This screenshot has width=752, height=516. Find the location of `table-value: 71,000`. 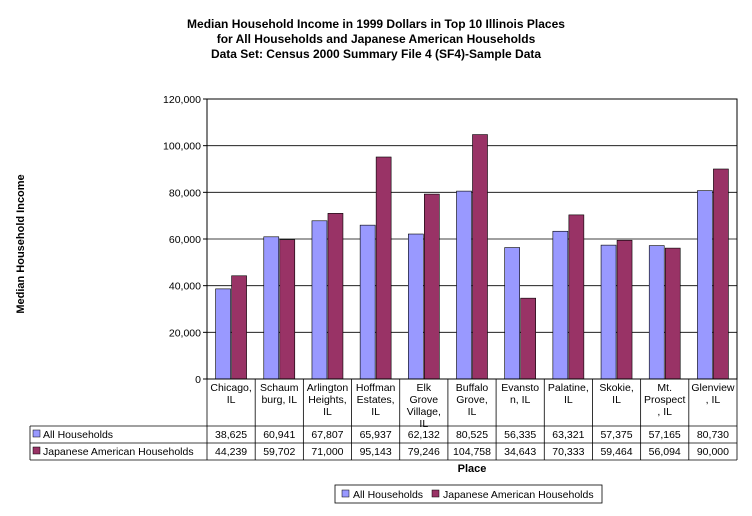

table-value: 71,000 is located at coordinates (327, 452).